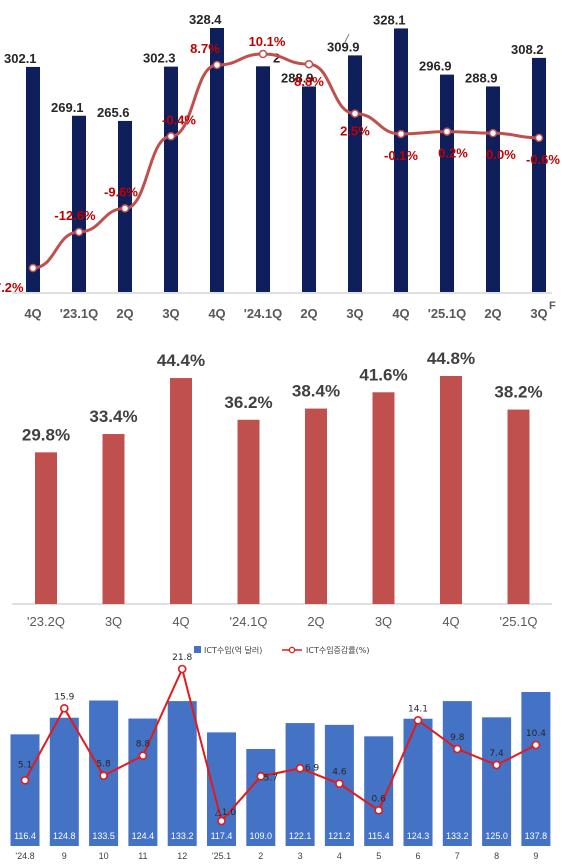 Image resolution: width=562 pixels, height=866 pixels. What do you see at coordinates (226, 813) in the screenshot?
I see `chart3-growth-label: △1.0` at bounding box center [226, 813].